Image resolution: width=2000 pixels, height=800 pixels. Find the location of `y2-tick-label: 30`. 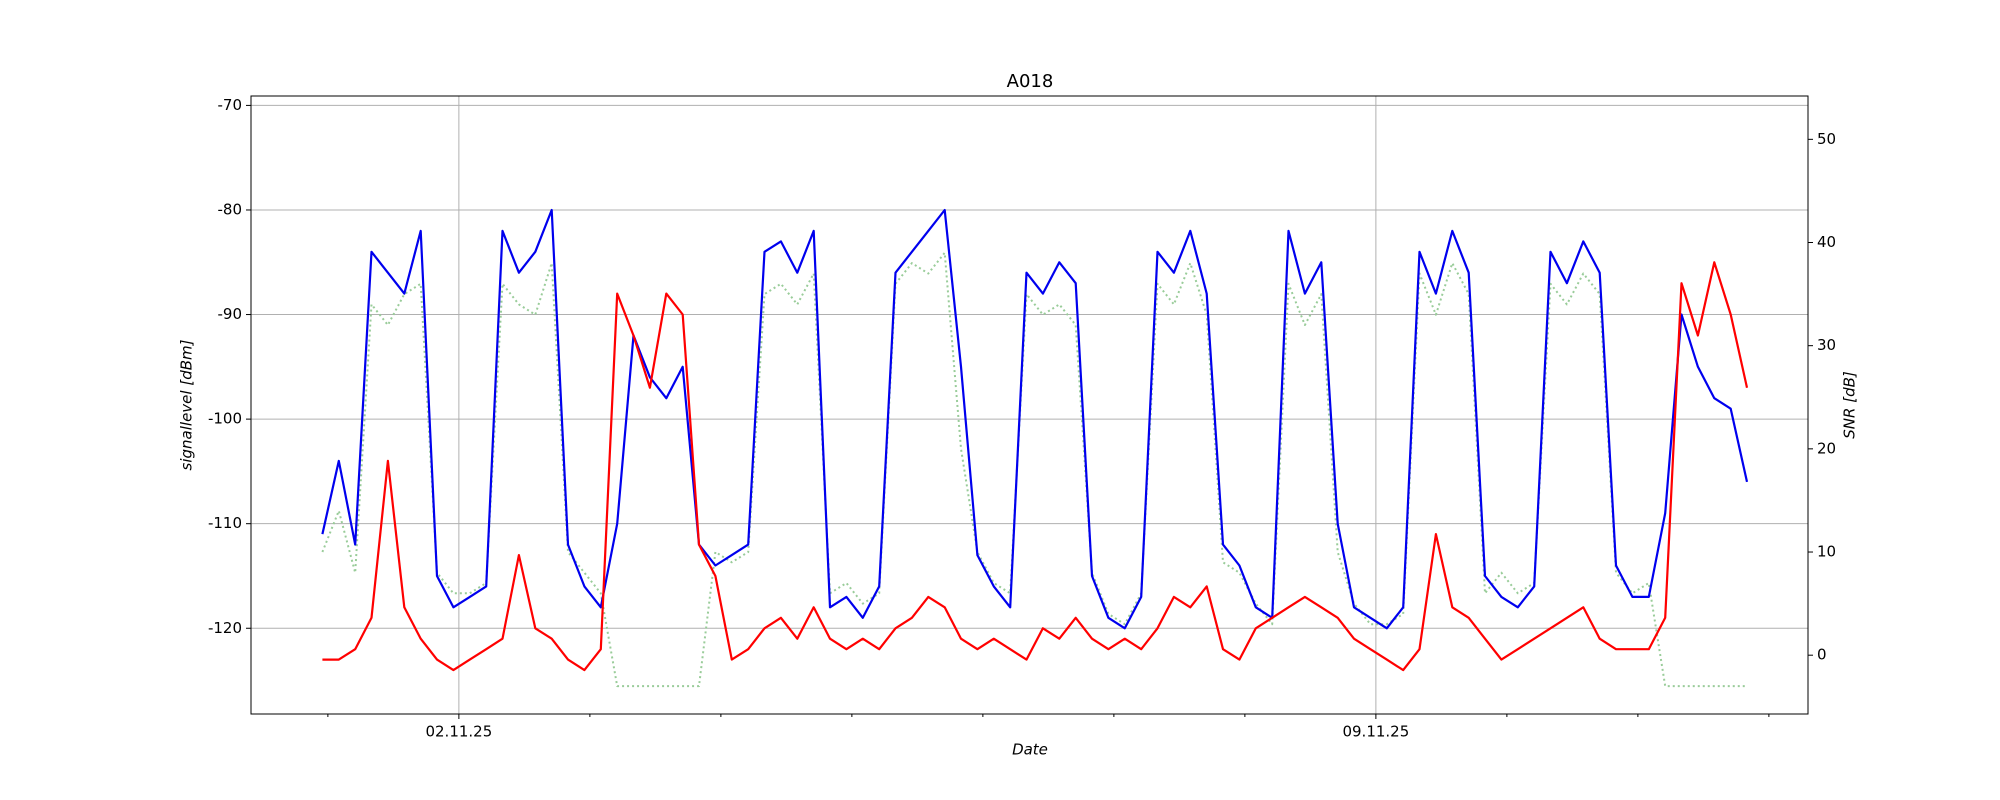

y2-tick-label: 30 is located at coordinates (1826, 345).